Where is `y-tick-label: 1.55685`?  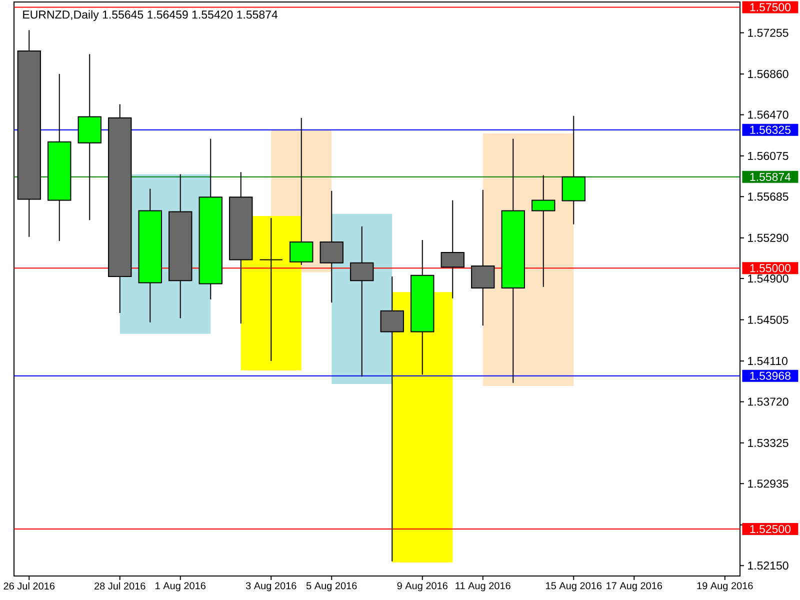
y-tick-label: 1.55685 is located at coordinates (768, 196).